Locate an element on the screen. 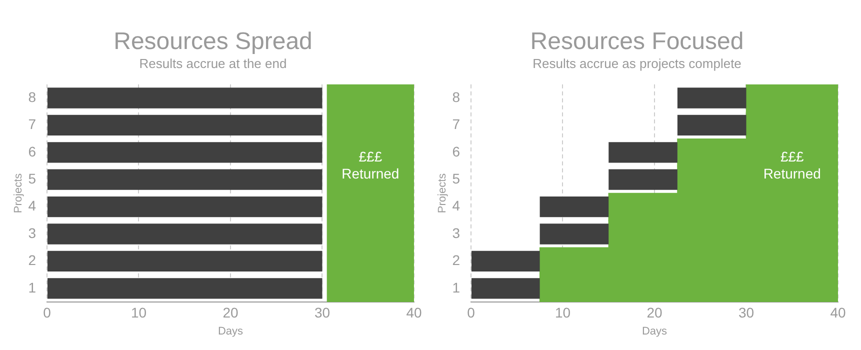 The image size is (861, 350). series-label: £££ Returned is located at coordinates (792, 165).